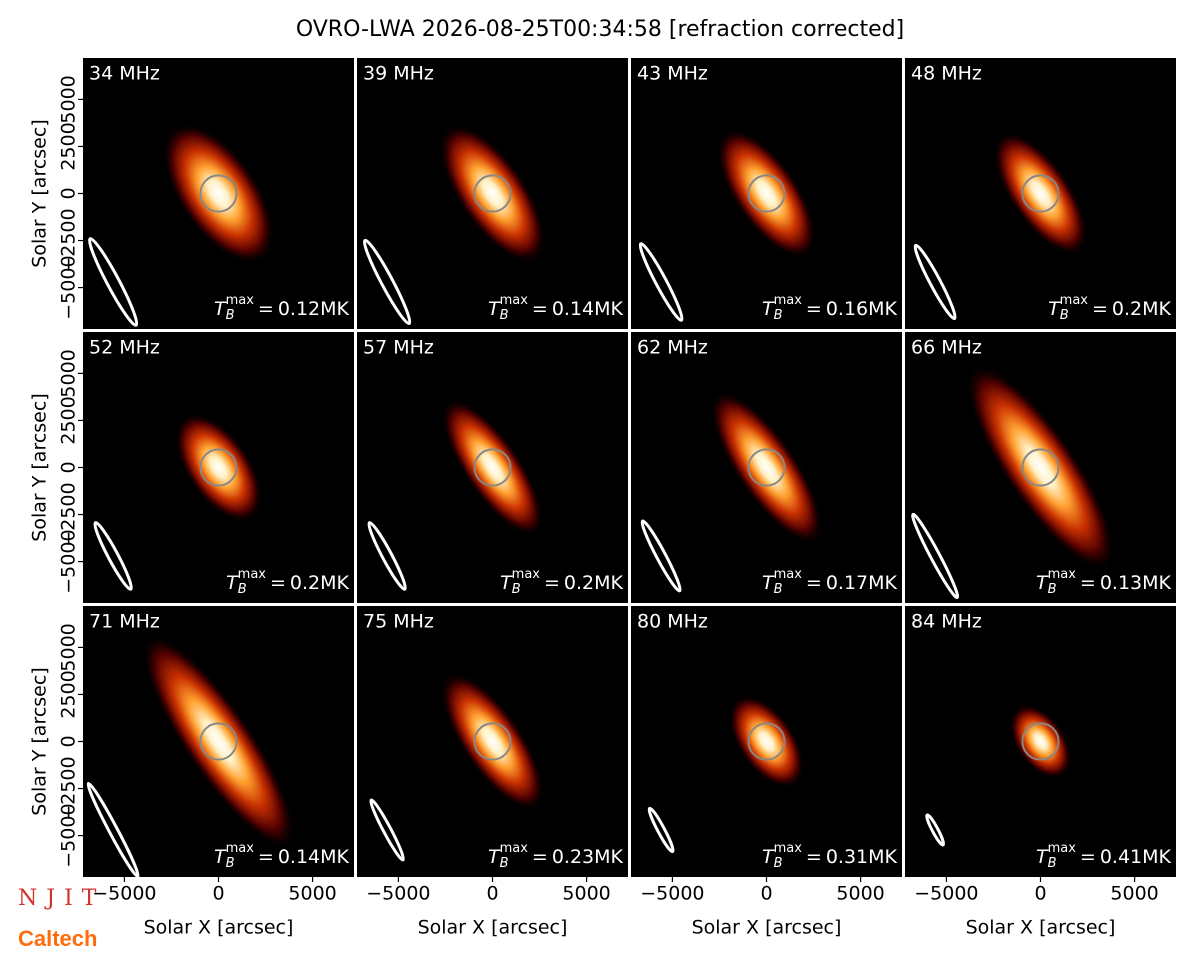  I want to click on panel: 66 MHz TBmax = 0.13MK, so click(1040, 467).